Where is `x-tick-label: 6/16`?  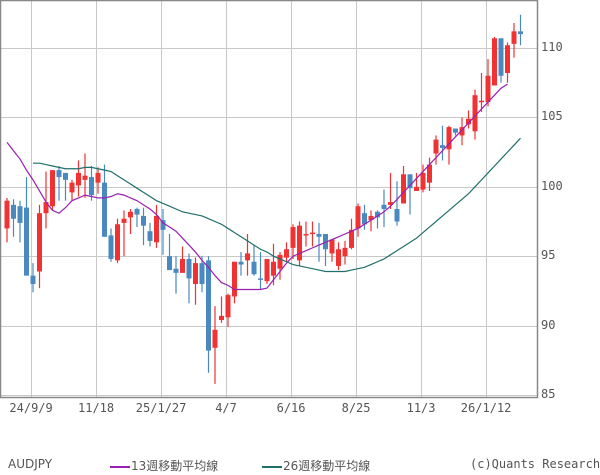
x-tick-label: 6/16 is located at coordinates (291, 408).